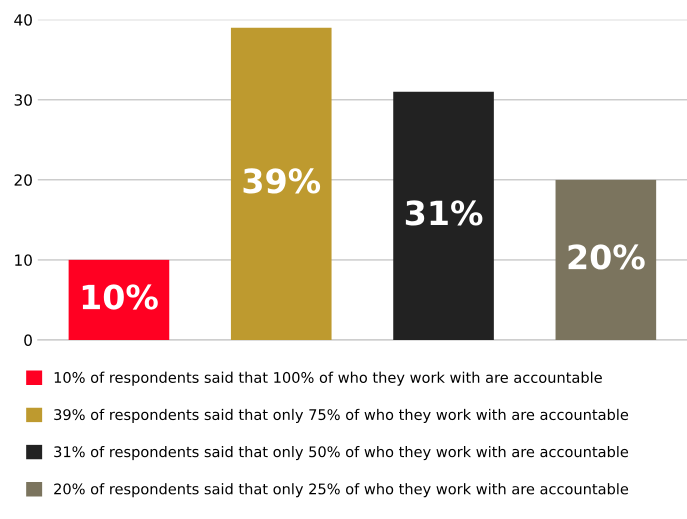 The height and width of the screenshot is (519, 687). What do you see at coordinates (341, 490) in the screenshot?
I see `legend-label: 20% of respondents said that only 25% of who they work with are accountable` at bounding box center [341, 490].